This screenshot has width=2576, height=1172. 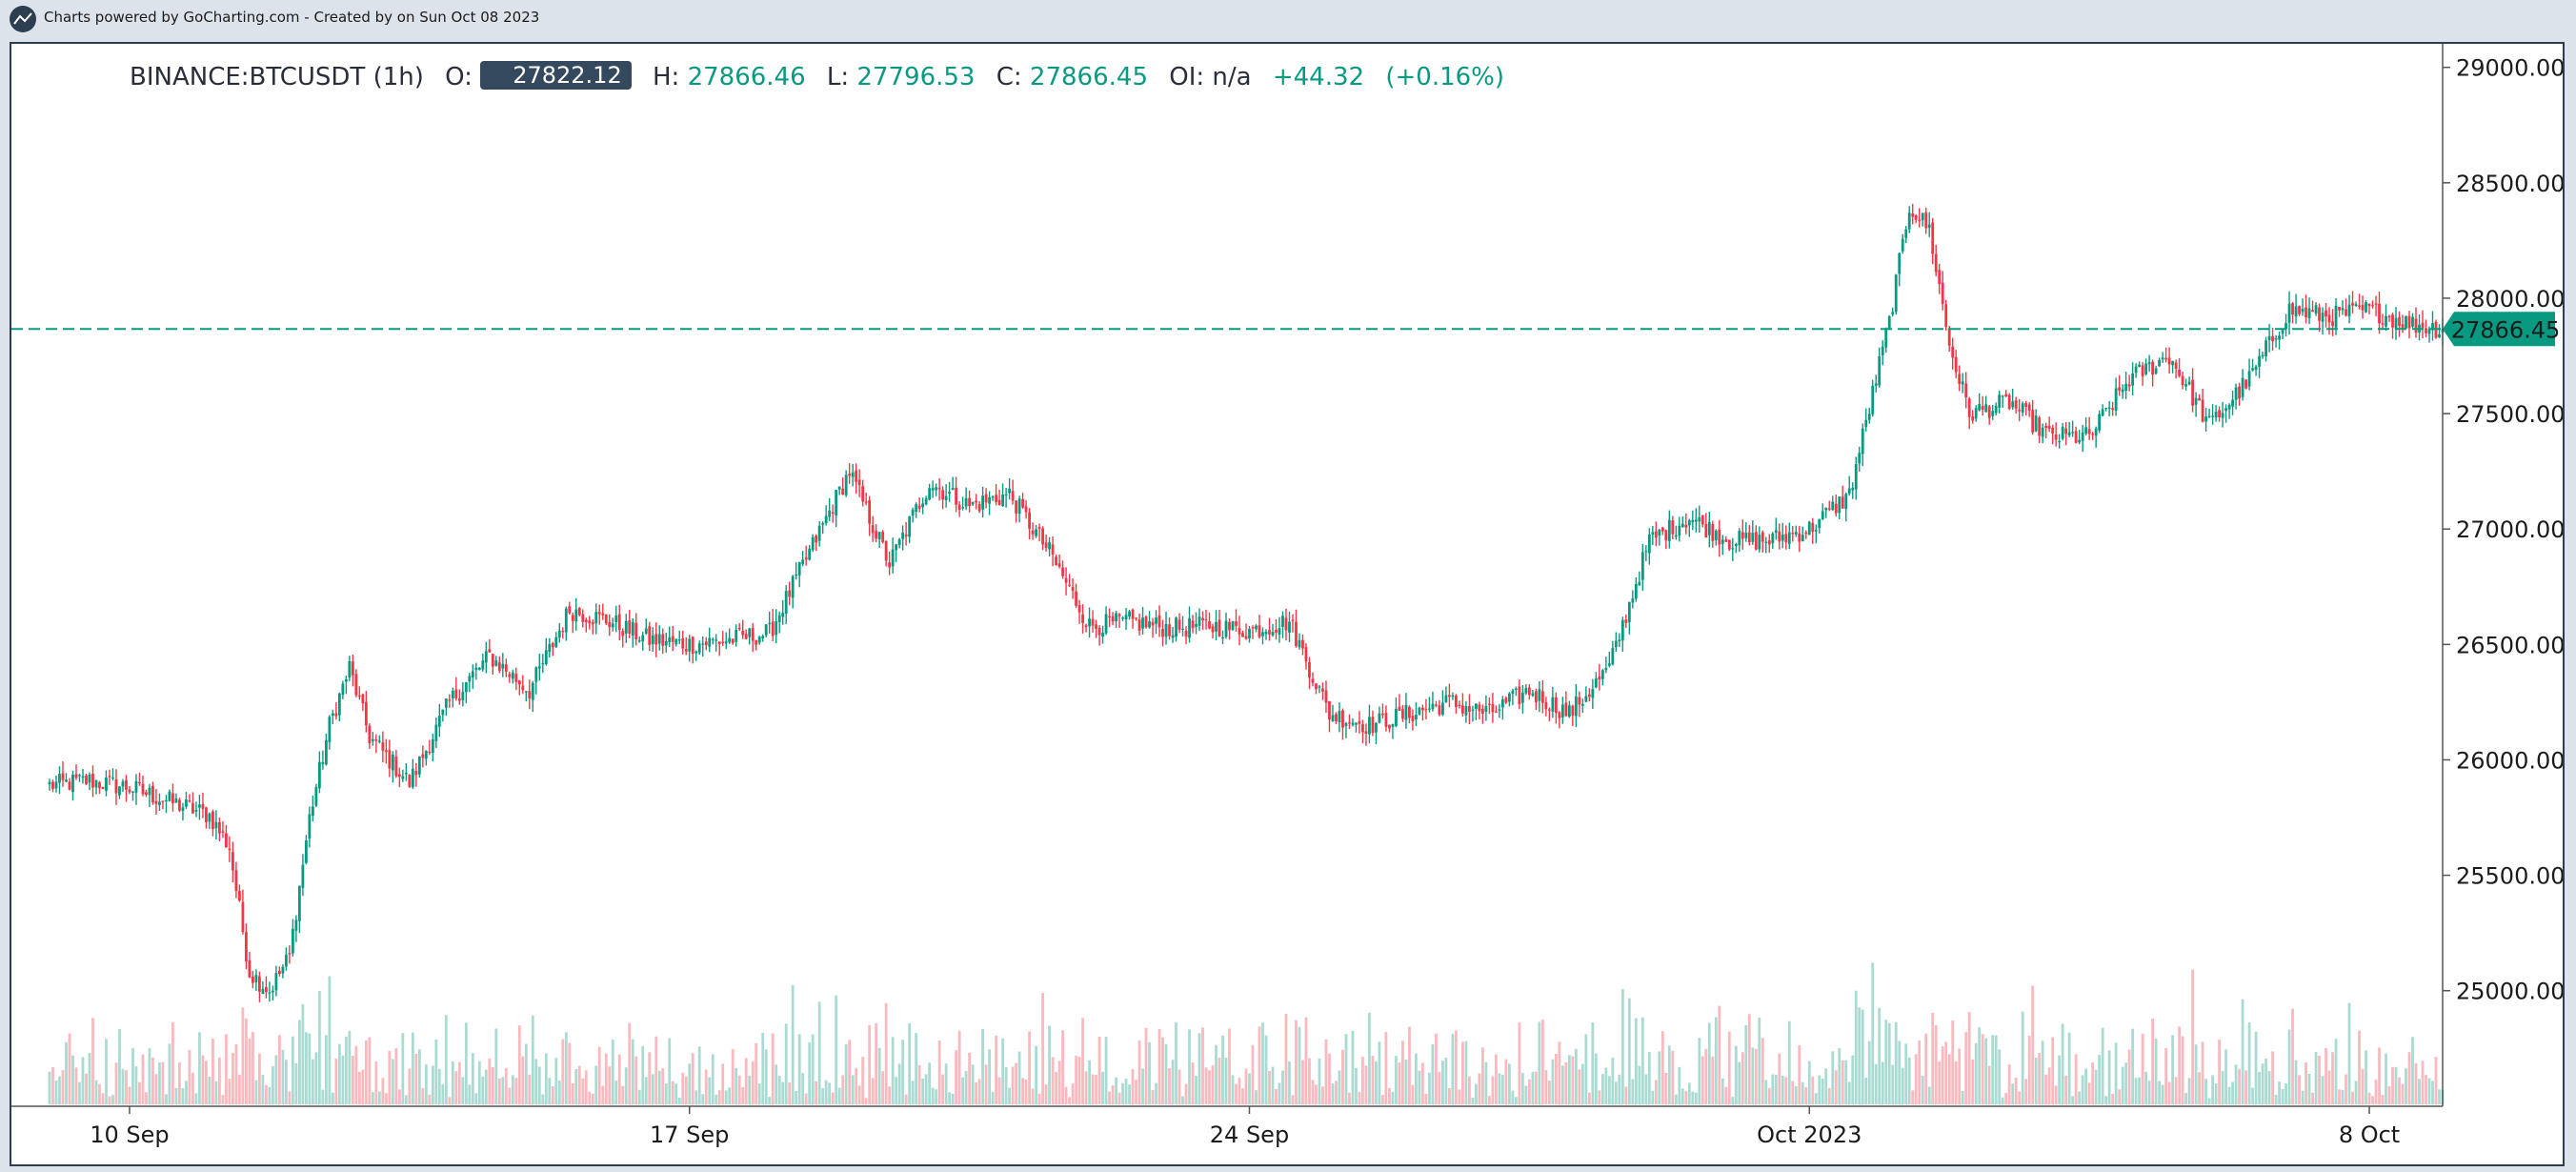 I want to click on y-tick-label: 28500.00, so click(x=2510, y=184).